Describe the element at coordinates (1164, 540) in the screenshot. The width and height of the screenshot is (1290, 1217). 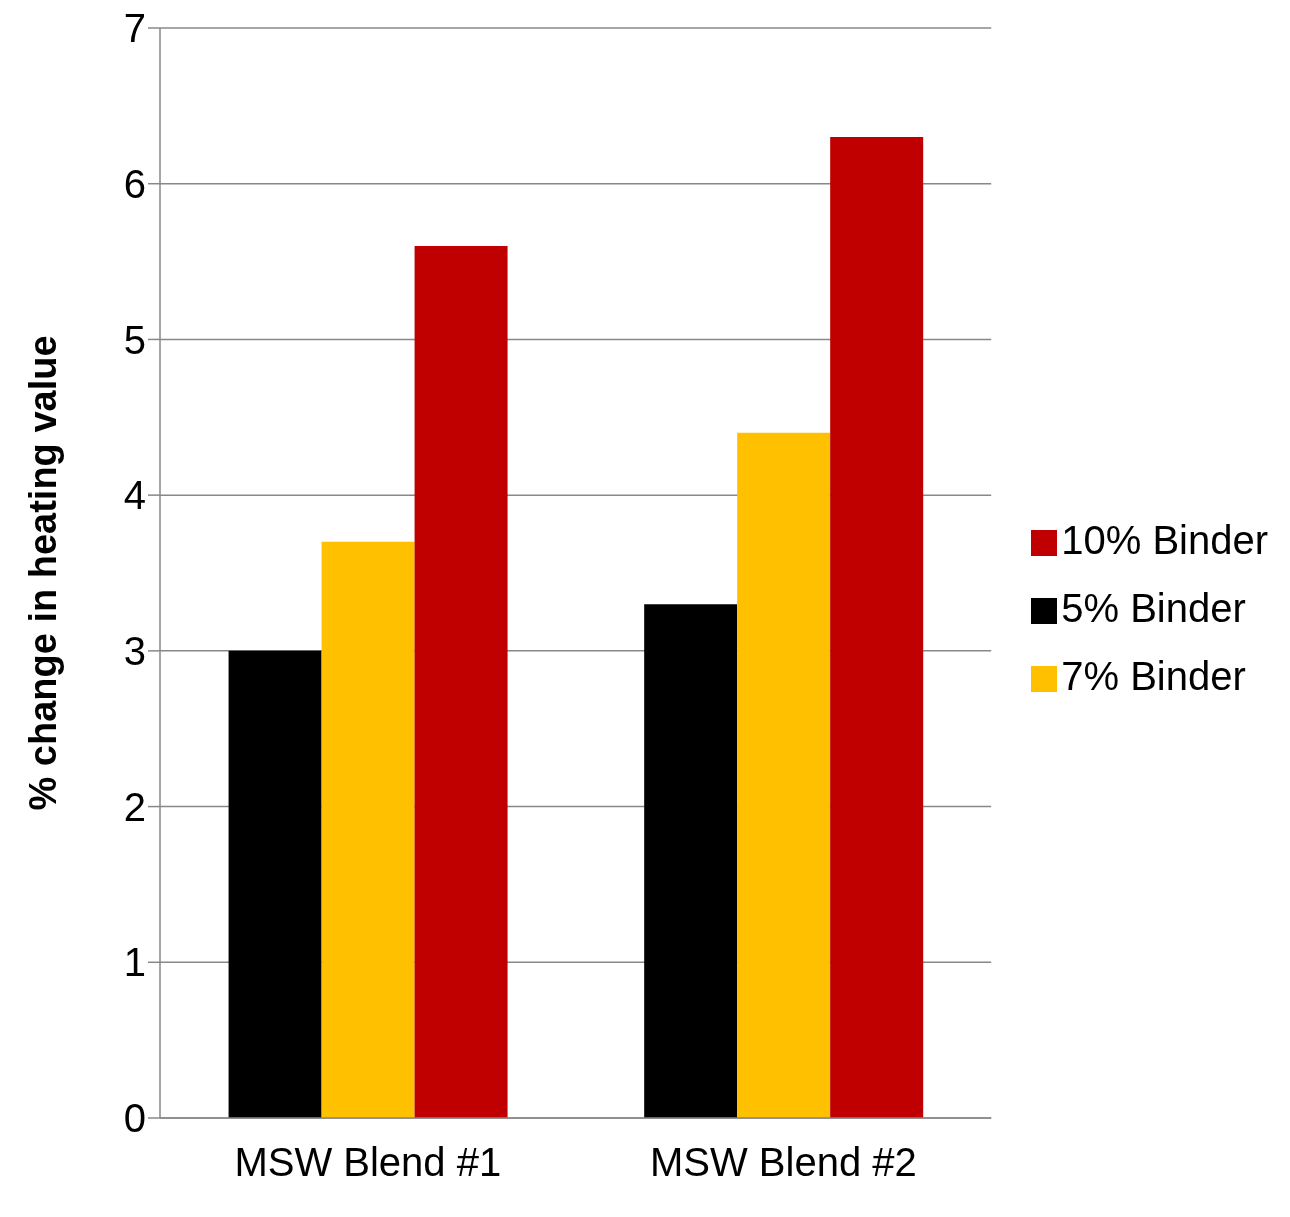
I see `legend-label: 10% Binder` at that location.